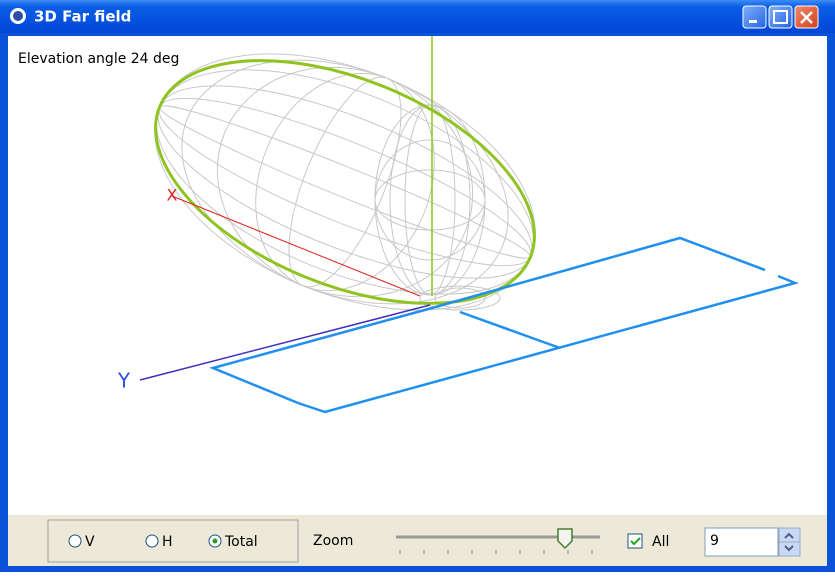 The width and height of the screenshot is (835, 576). Describe the element at coordinates (753, 21) in the screenshot. I see `minimize-icon` at that location.